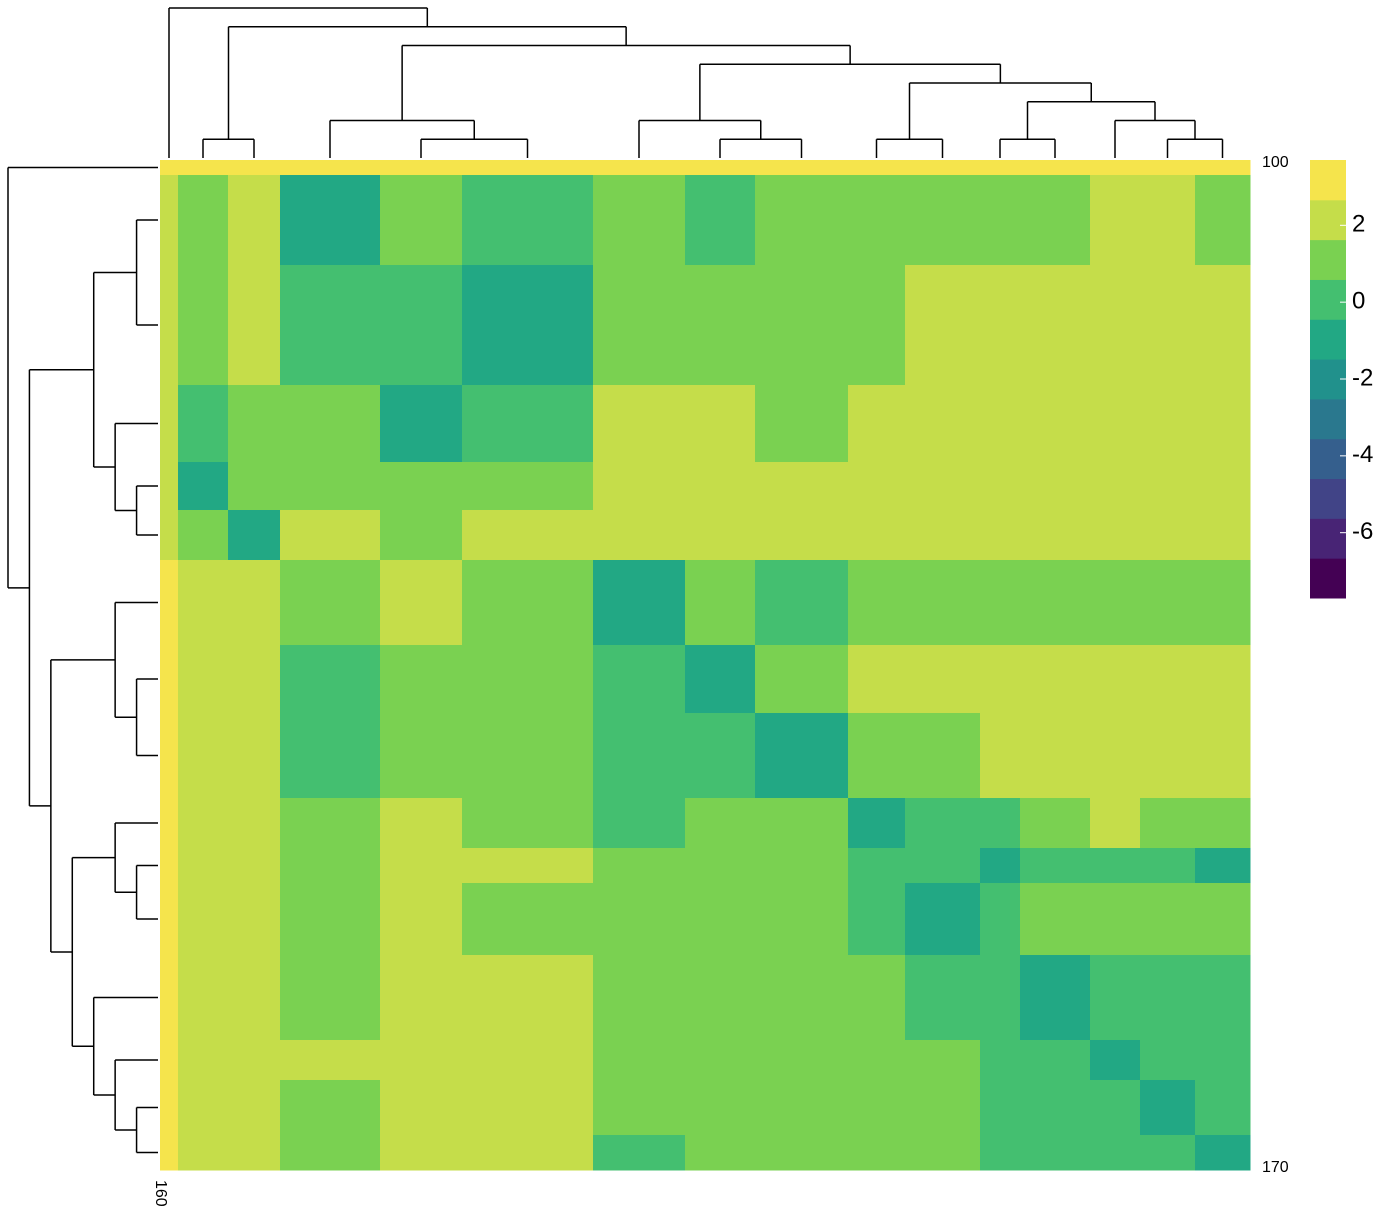 The image size is (1387, 1230). What do you see at coordinates (160, 1193) in the screenshot?
I see `col-label: 160` at bounding box center [160, 1193].